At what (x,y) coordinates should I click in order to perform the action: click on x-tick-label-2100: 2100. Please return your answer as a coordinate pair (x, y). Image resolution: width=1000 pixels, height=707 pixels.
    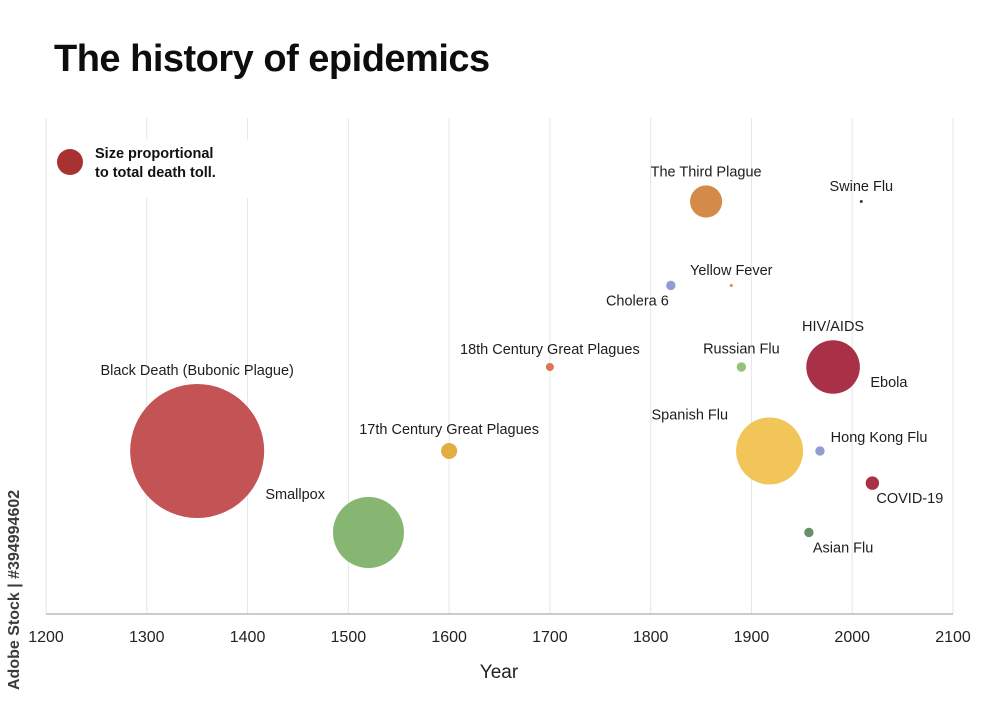
    Looking at the image, I should click on (953, 637).